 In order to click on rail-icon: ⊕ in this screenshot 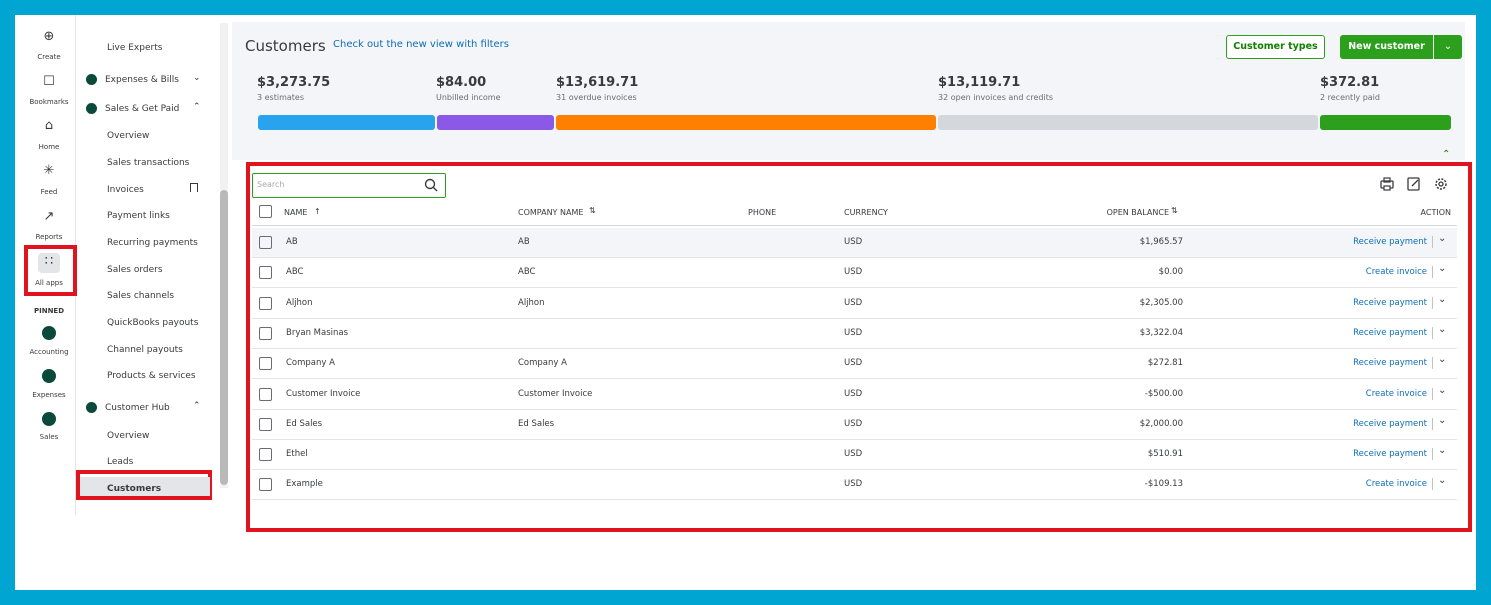, I will do `click(49, 36)`.